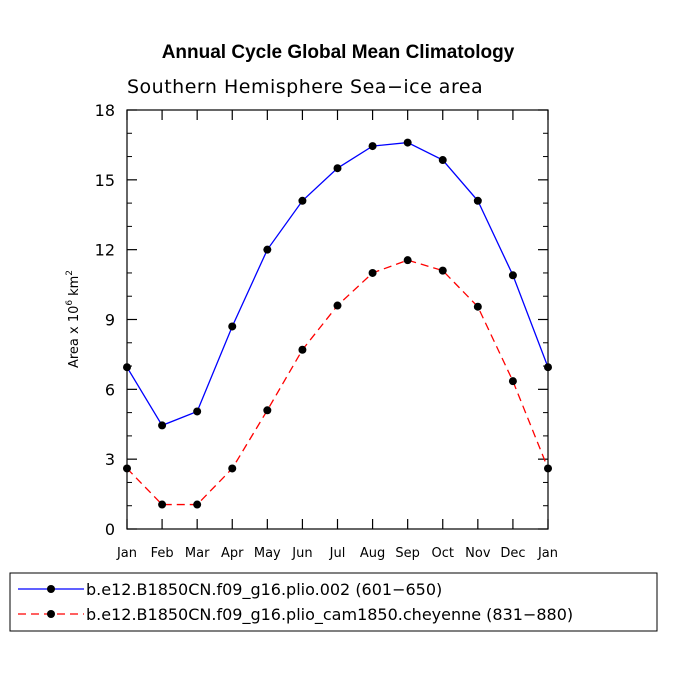 The height and width of the screenshot is (676, 675). I want to click on x-tick-label: Oct, so click(443, 553).